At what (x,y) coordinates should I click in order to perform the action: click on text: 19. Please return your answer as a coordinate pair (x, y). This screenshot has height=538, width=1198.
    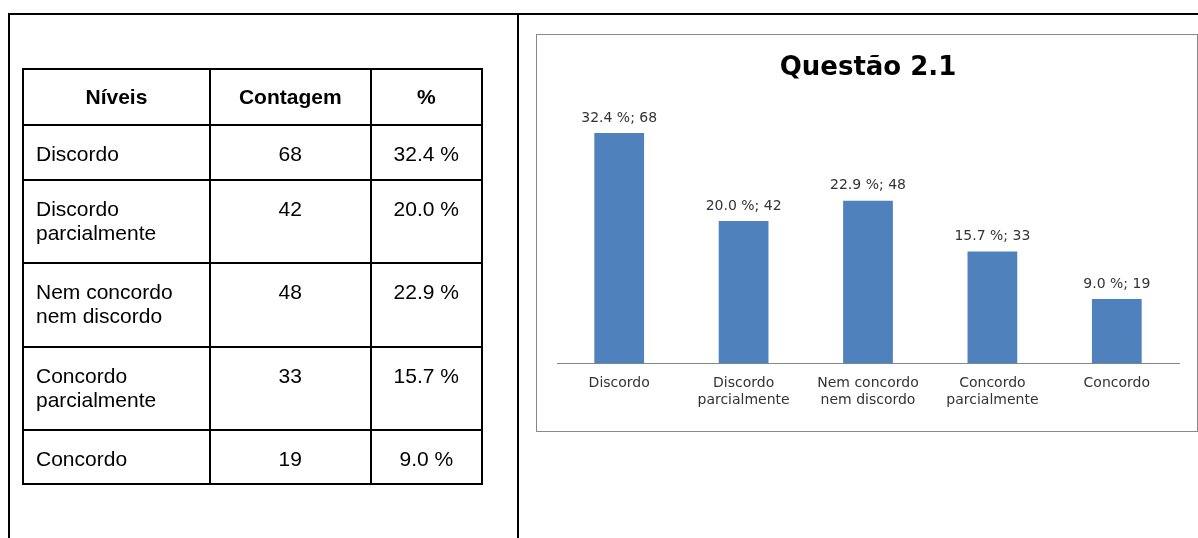
    Looking at the image, I should click on (290, 457).